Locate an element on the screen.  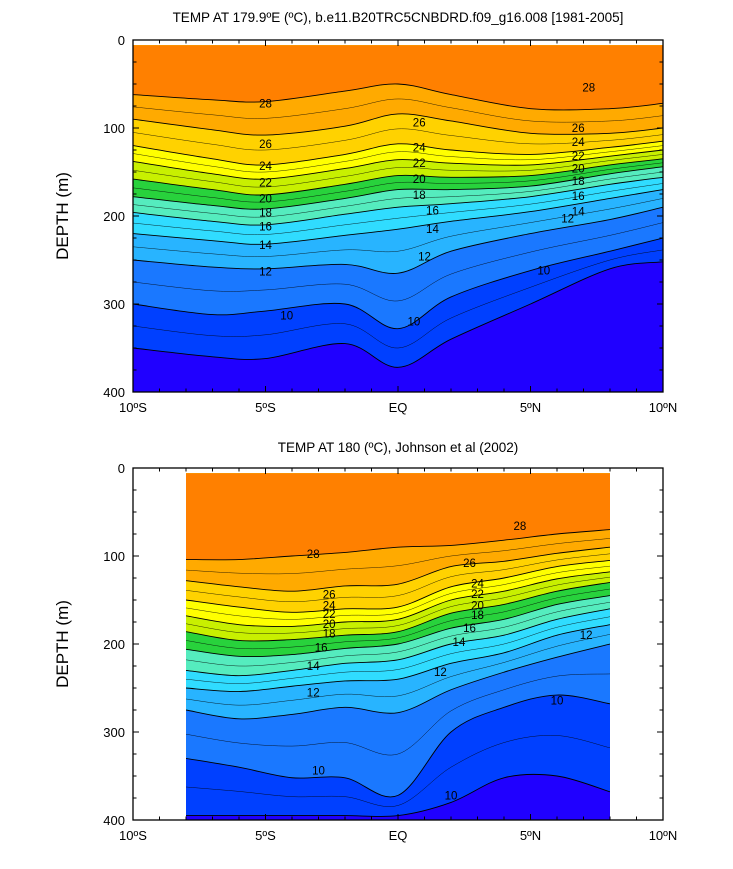
chart-title: TEMP AT 180 (ºC), Johnson et al (2002) is located at coordinates (398, 447).